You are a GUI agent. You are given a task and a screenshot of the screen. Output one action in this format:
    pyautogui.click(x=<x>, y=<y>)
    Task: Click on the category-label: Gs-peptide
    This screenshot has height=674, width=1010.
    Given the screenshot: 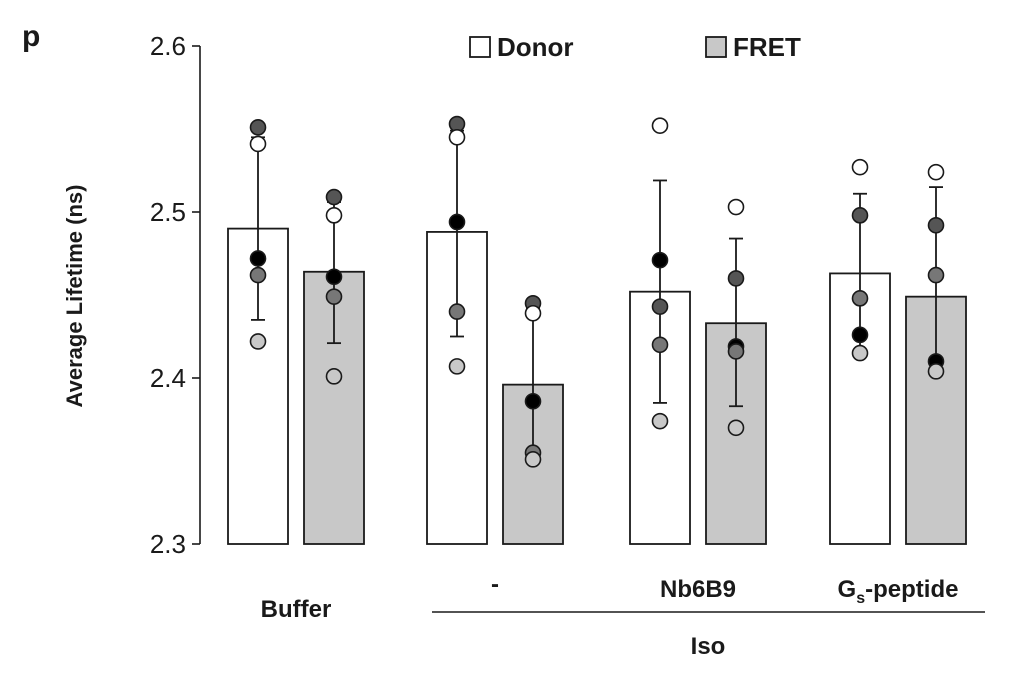 What is the action you would take?
    pyautogui.click(x=898, y=591)
    